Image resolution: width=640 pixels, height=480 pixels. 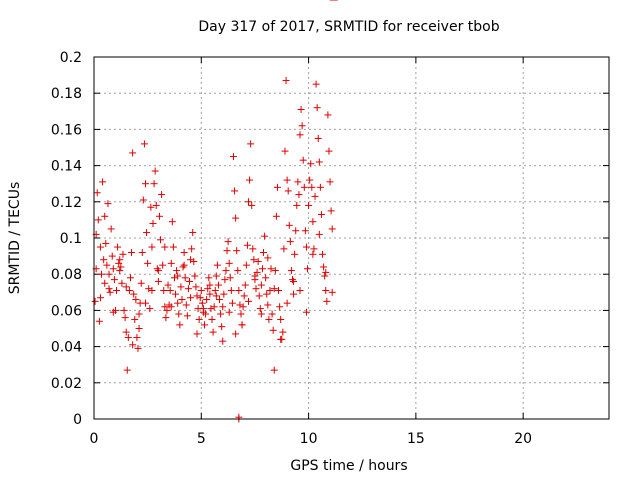 What do you see at coordinates (66, 384) in the screenshot?
I see `y-tick-label: 0.02` at bounding box center [66, 384].